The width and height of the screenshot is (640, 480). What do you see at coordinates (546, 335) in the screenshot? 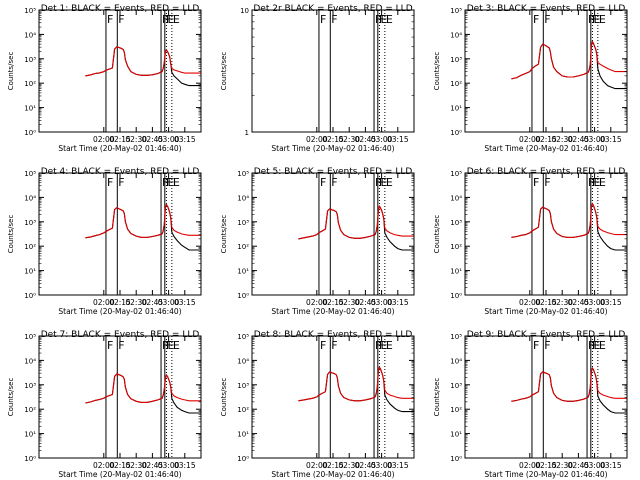
I see `panel-title: Det 9: BLACK = Events, RED = LLD` at bounding box center [546, 335].